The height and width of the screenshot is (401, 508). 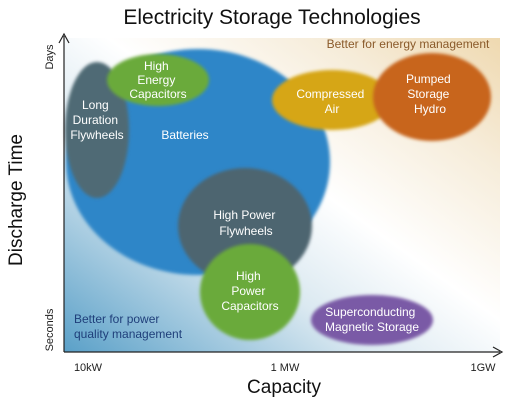 I want to click on compressed-air-label: Compressed Air, so click(x=331, y=101).